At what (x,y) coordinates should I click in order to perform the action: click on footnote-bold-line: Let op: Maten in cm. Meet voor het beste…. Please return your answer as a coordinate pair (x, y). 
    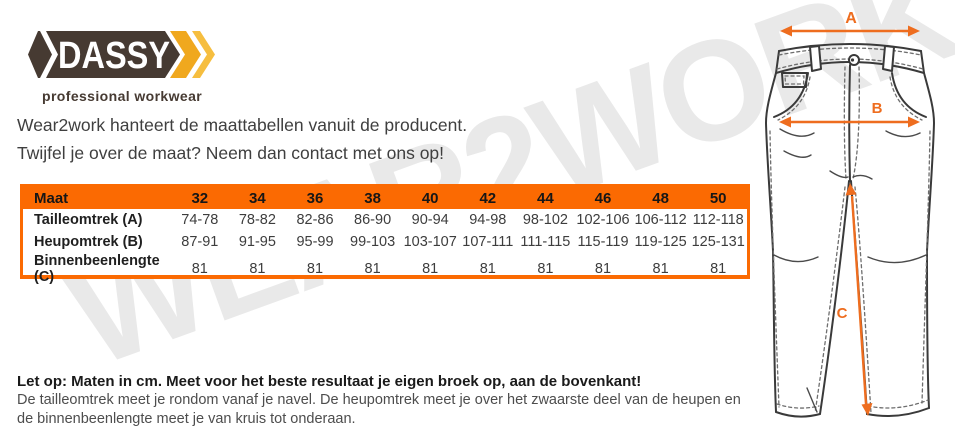
    Looking at the image, I should click on (329, 381).